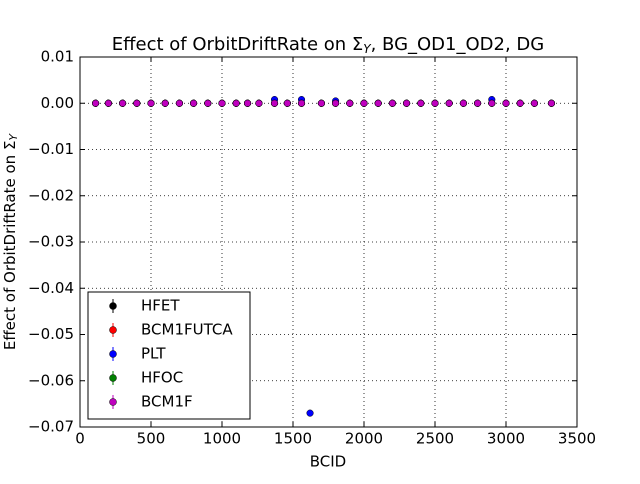  Describe the element at coordinates (222, 439) in the screenshot. I see `x-tick-label: 1000` at that location.